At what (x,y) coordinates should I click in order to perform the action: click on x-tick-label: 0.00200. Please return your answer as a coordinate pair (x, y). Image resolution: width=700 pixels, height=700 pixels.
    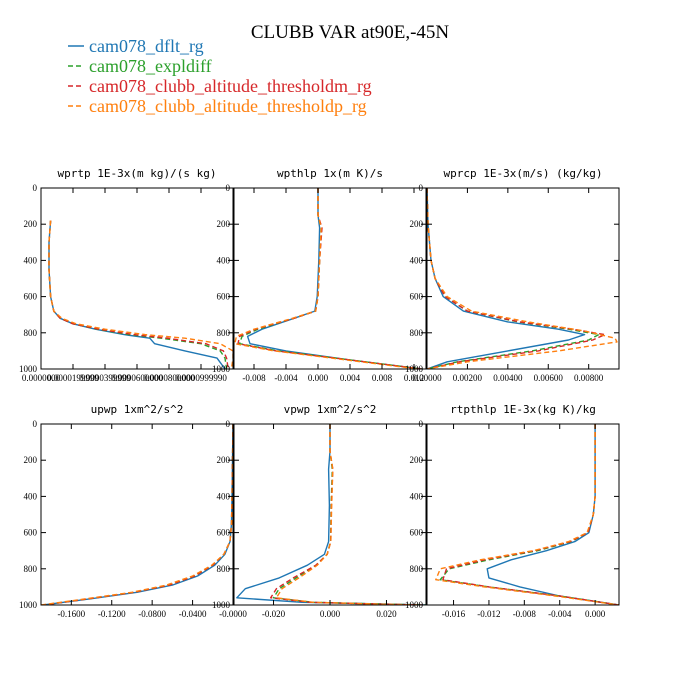
    Looking at the image, I should click on (468, 378).